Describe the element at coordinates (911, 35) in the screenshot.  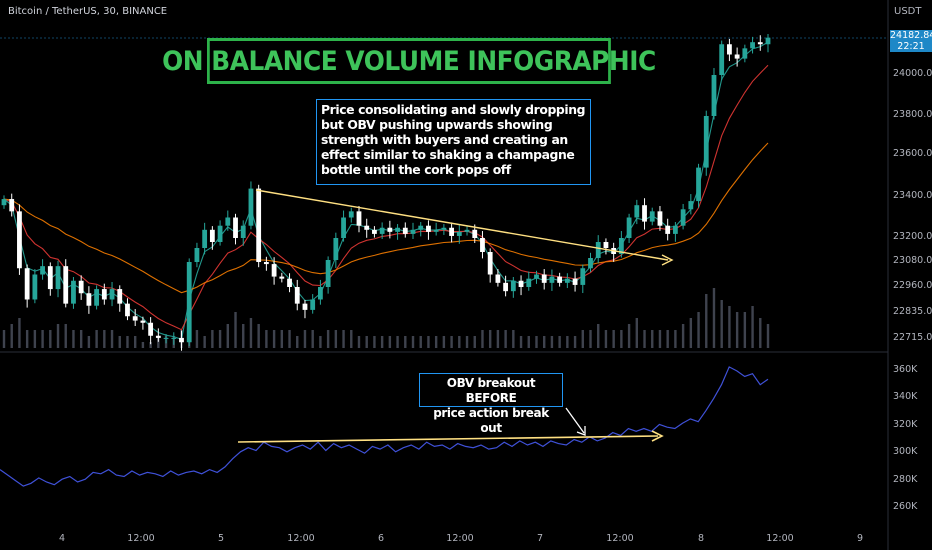
I see `last-price-value: 24182.84` at that location.